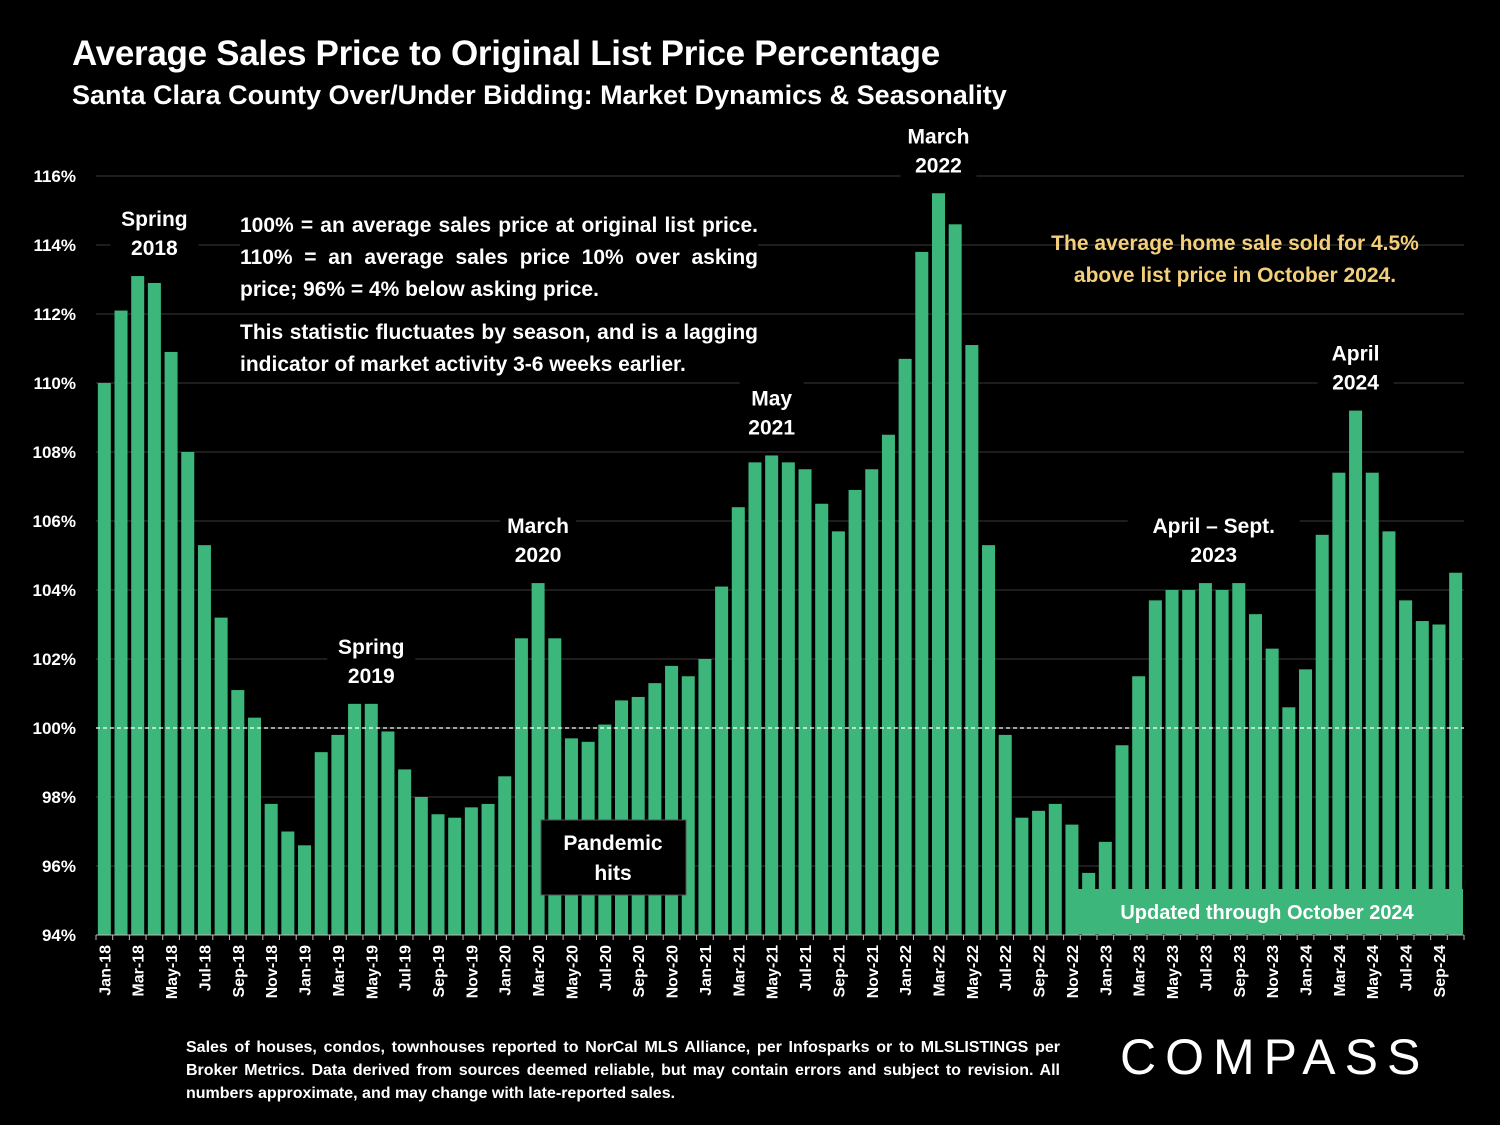 The width and height of the screenshot is (1500, 1125). Describe the element at coordinates (1173, 972) in the screenshot. I see `x-tick-label: May-23` at that location.